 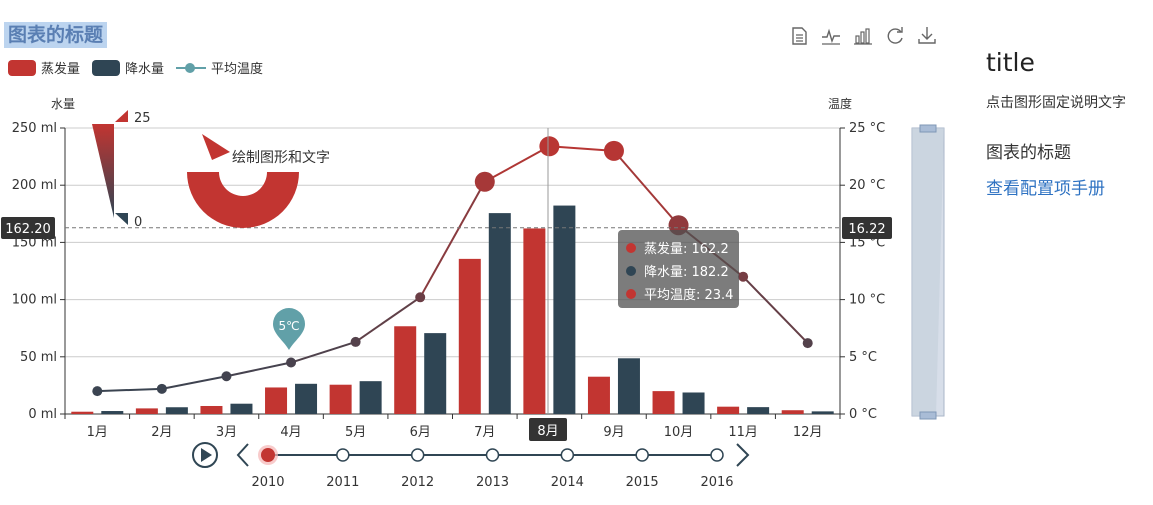 What do you see at coordinates (34, 128) in the screenshot?
I see `left-tick-label: 250 ml` at bounding box center [34, 128].